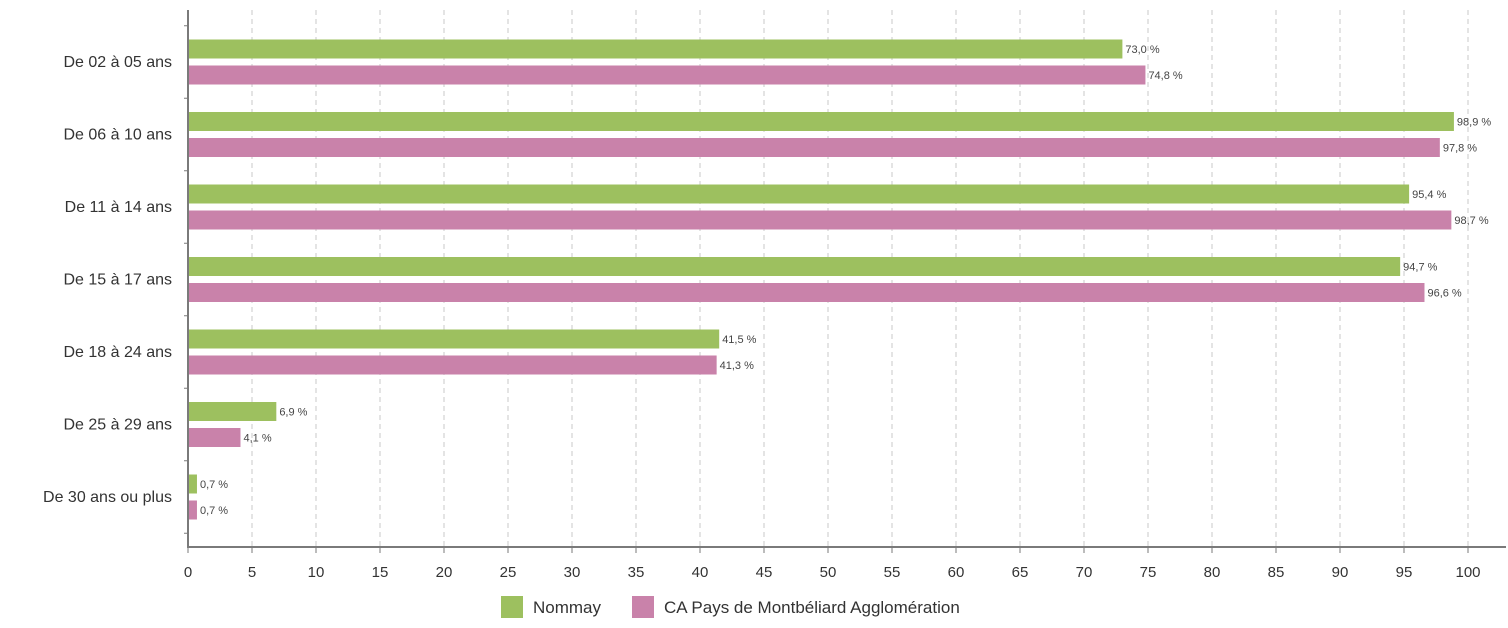  What do you see at coordinates (764, 572) in the screenshot?
I see `x-tick-label-45: 45` at bounding box center [764, 572].